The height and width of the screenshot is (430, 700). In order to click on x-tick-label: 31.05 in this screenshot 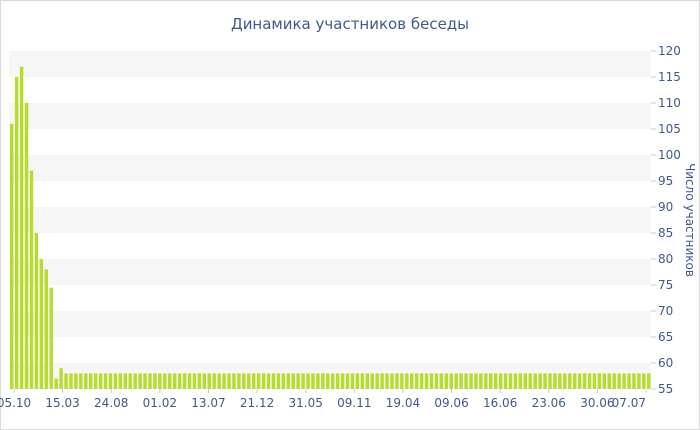, I will do `click(306, 403)`.